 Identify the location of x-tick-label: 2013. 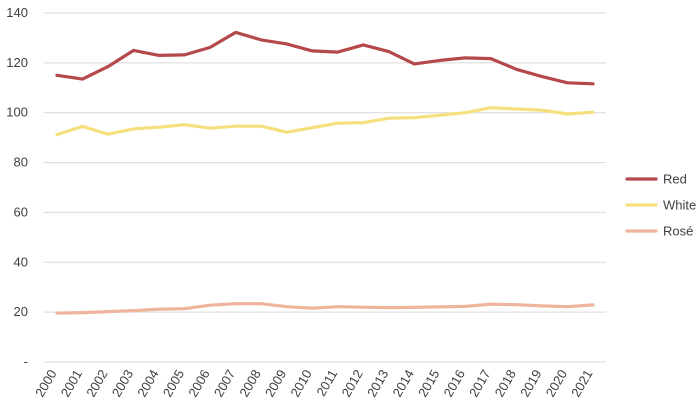
(377, 383).